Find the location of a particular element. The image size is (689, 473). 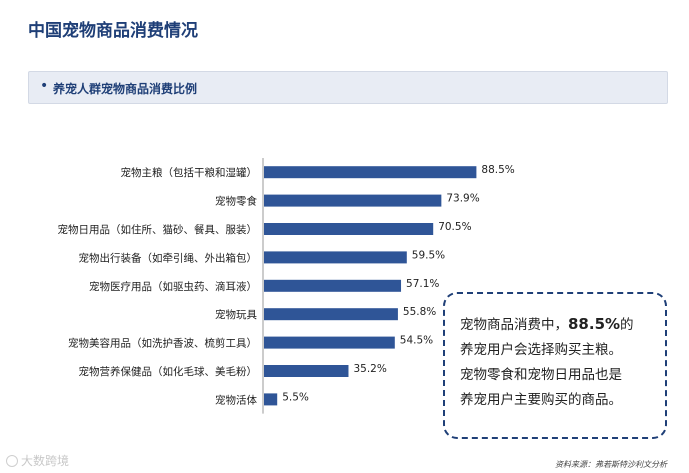

value-label: 35.2% is located at coordinates (369, 369).